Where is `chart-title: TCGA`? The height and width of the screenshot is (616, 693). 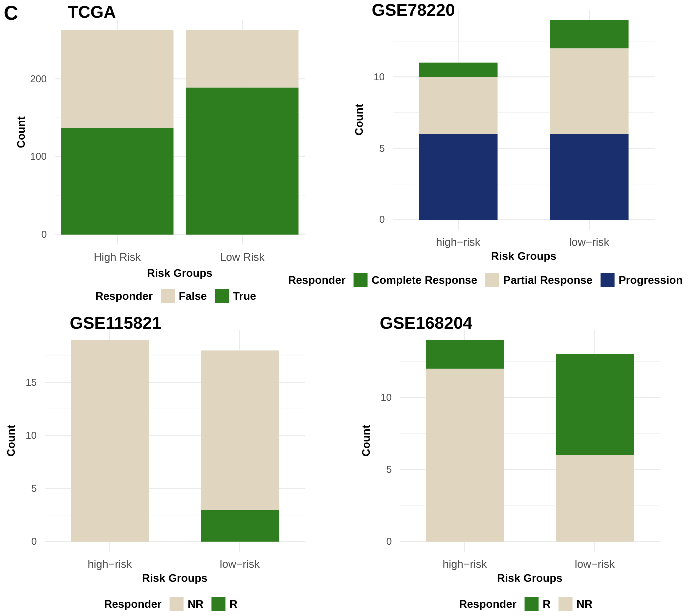
chart-title: TCGA is located at coordinates (92, 12).